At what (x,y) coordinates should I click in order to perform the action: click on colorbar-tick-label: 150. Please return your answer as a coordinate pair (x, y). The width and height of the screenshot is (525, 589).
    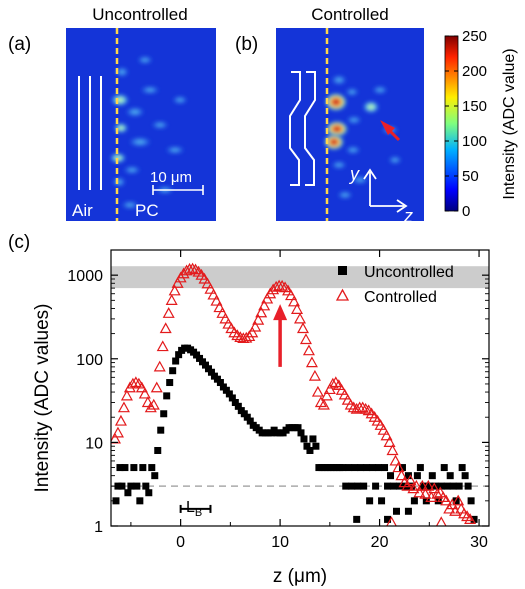
    Looking at the image, I should click on (474, 106).